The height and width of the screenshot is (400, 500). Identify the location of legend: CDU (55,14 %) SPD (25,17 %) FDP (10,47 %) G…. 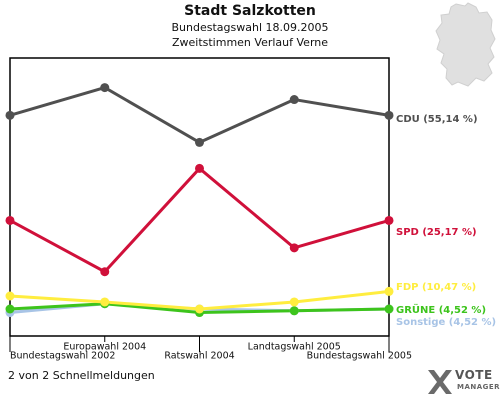
(446, 221).